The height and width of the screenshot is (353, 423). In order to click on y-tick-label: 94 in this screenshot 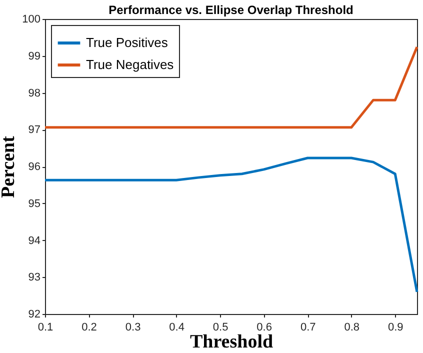, I will do `click(34, 240)`.